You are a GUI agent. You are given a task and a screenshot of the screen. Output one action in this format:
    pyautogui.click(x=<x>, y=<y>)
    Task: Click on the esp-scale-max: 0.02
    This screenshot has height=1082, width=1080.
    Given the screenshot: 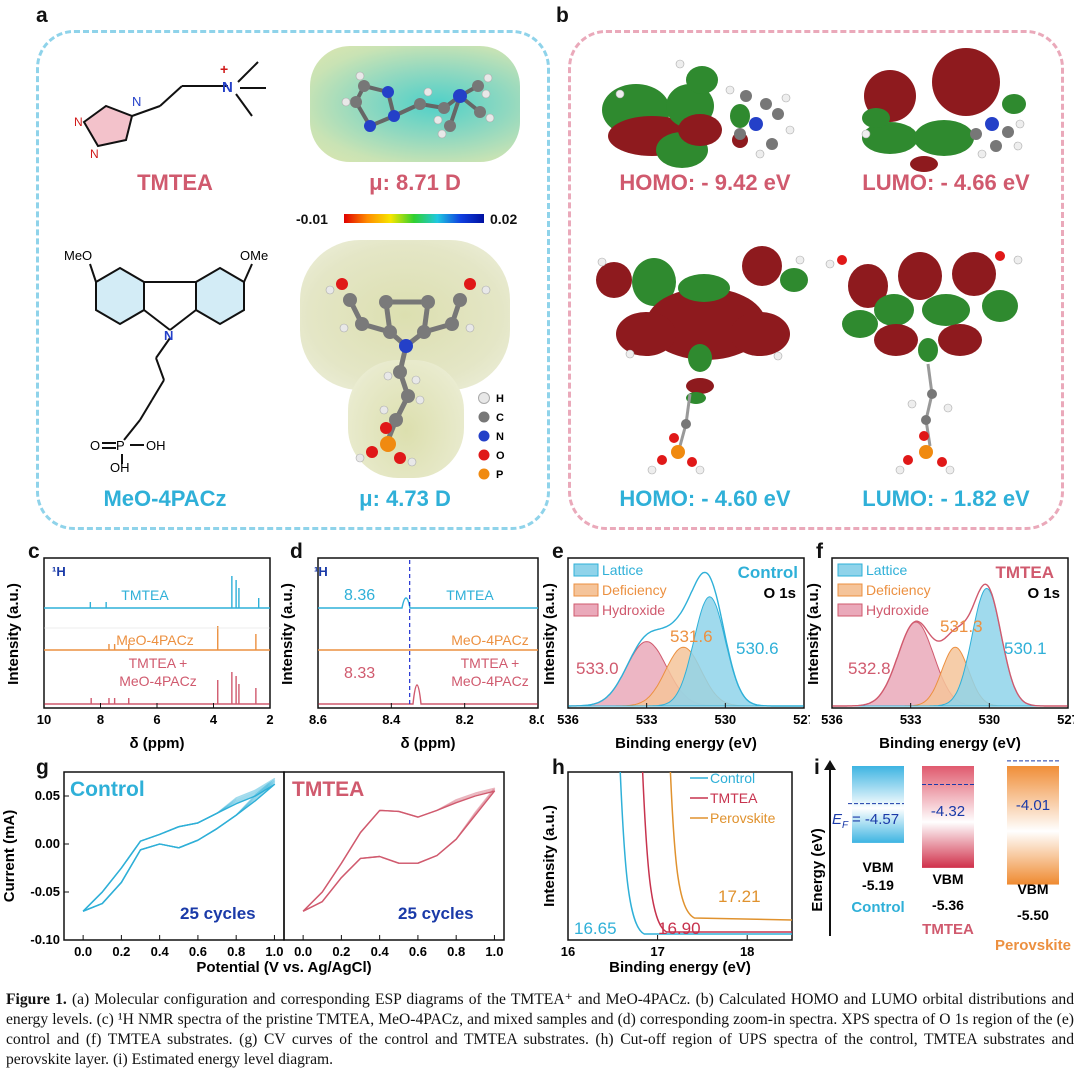 What is the action you would take?
    pyautogui.click(x=504, y=219)
    